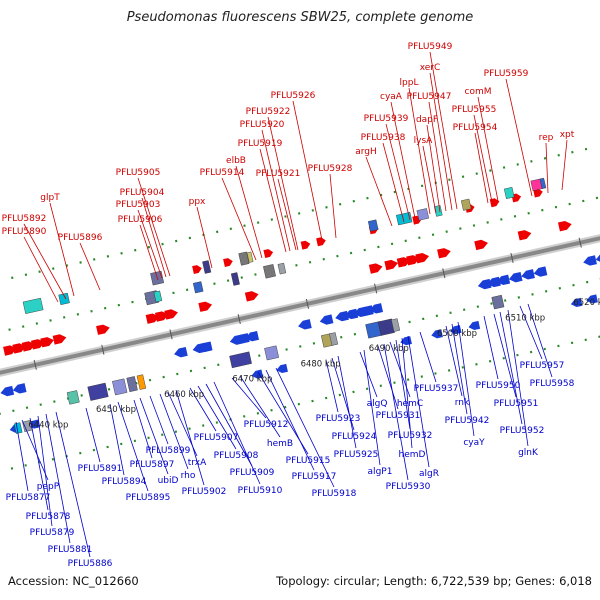 This screenshot has height=600, width=600. I want to click on top-gene-label: PFLU5939, so click(386, 119).